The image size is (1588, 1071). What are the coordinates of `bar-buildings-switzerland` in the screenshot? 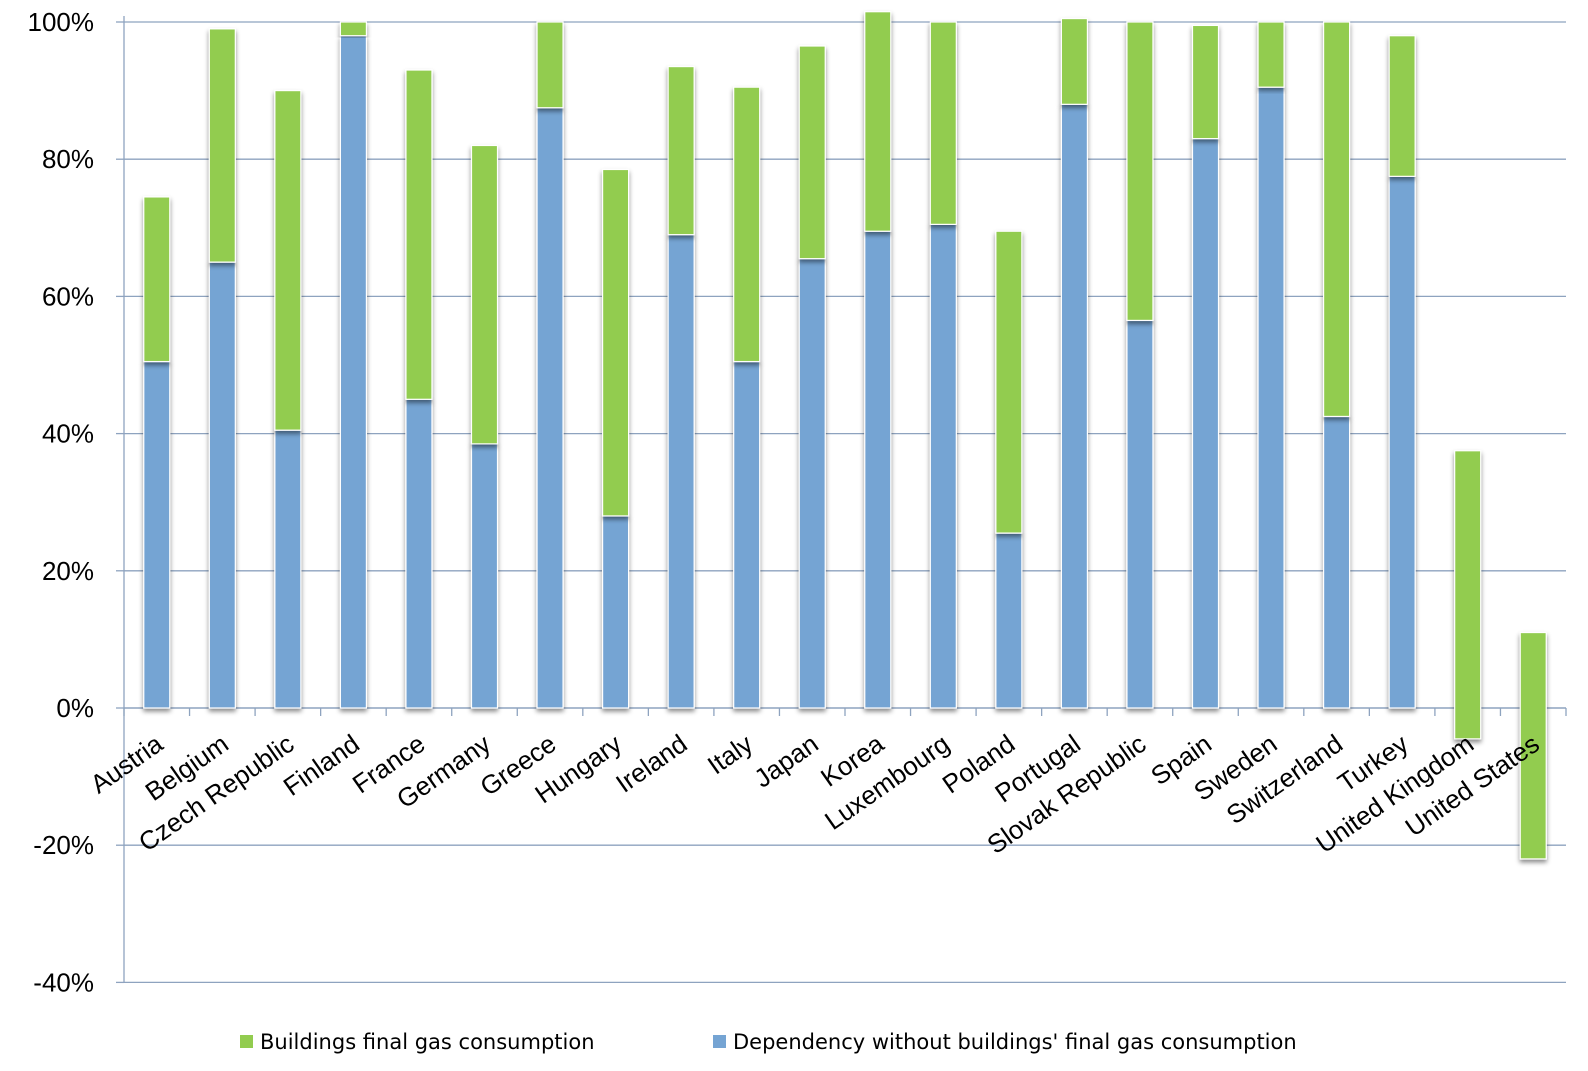 It's located at (1336, 219).